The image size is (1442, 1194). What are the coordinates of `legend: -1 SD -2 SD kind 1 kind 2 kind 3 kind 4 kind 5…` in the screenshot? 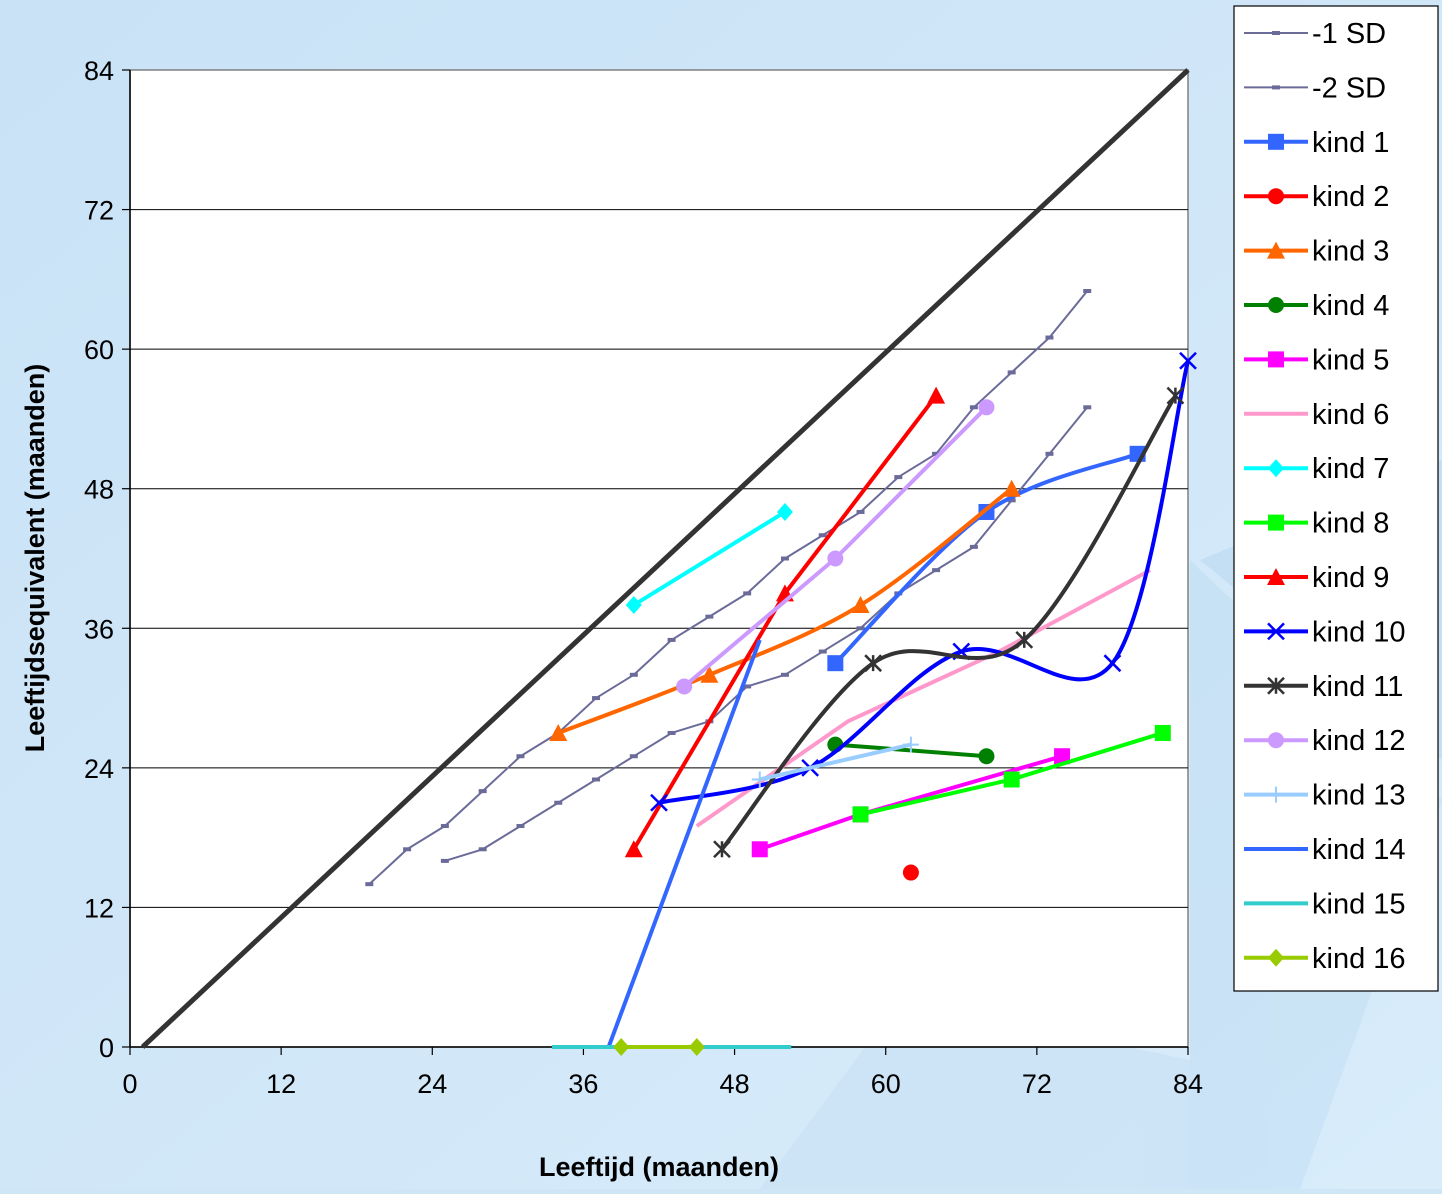 It's located at (1336, 498).